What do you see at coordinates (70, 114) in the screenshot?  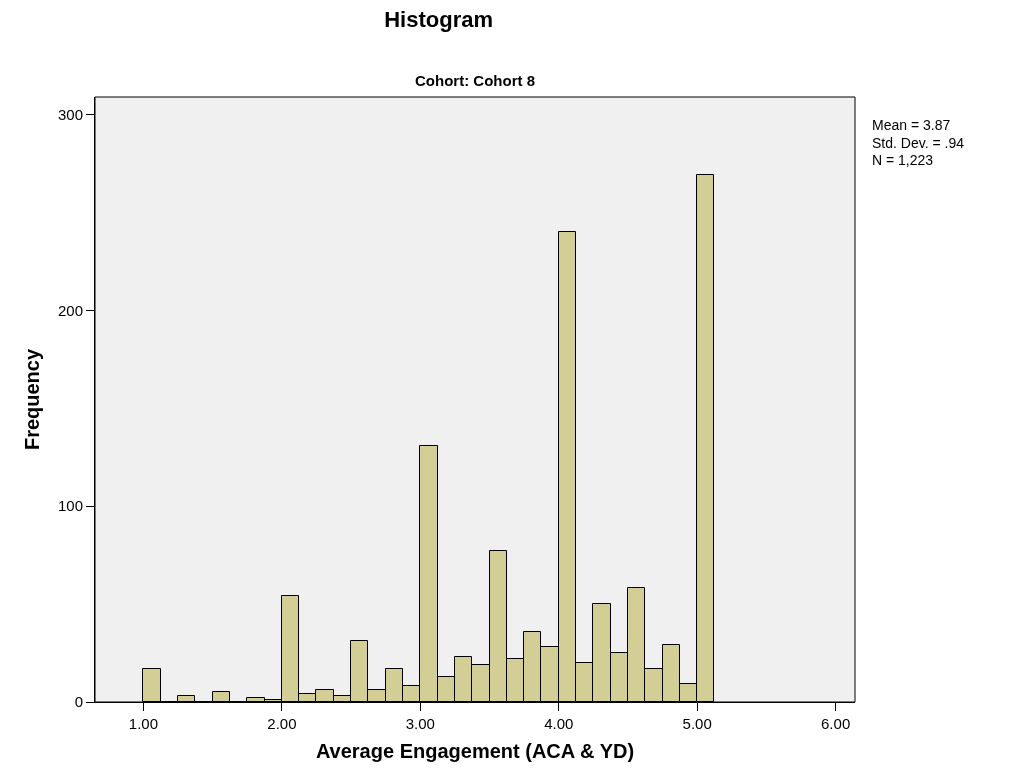 I see `y-tick-label: 300` at bounding box center [70, 114].